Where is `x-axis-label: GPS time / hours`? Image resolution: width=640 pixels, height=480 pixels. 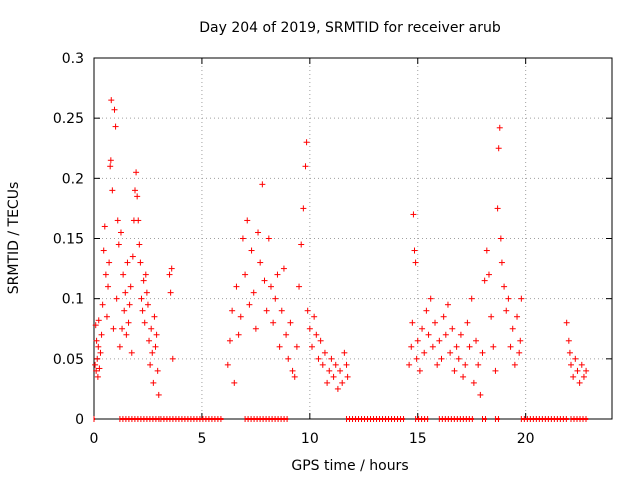 x-axis-label: GPS time / hours is located at coordinates (349, 466).